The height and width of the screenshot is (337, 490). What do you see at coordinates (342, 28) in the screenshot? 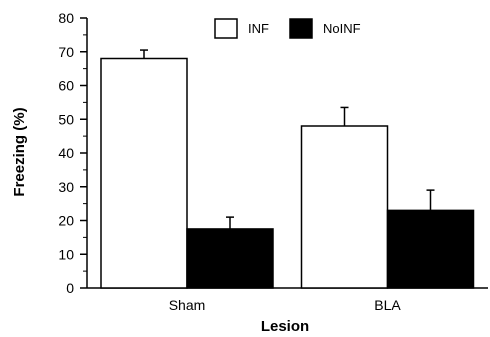
I see `legend-label-noinf: NoINF` at bounding box center [342, 28].